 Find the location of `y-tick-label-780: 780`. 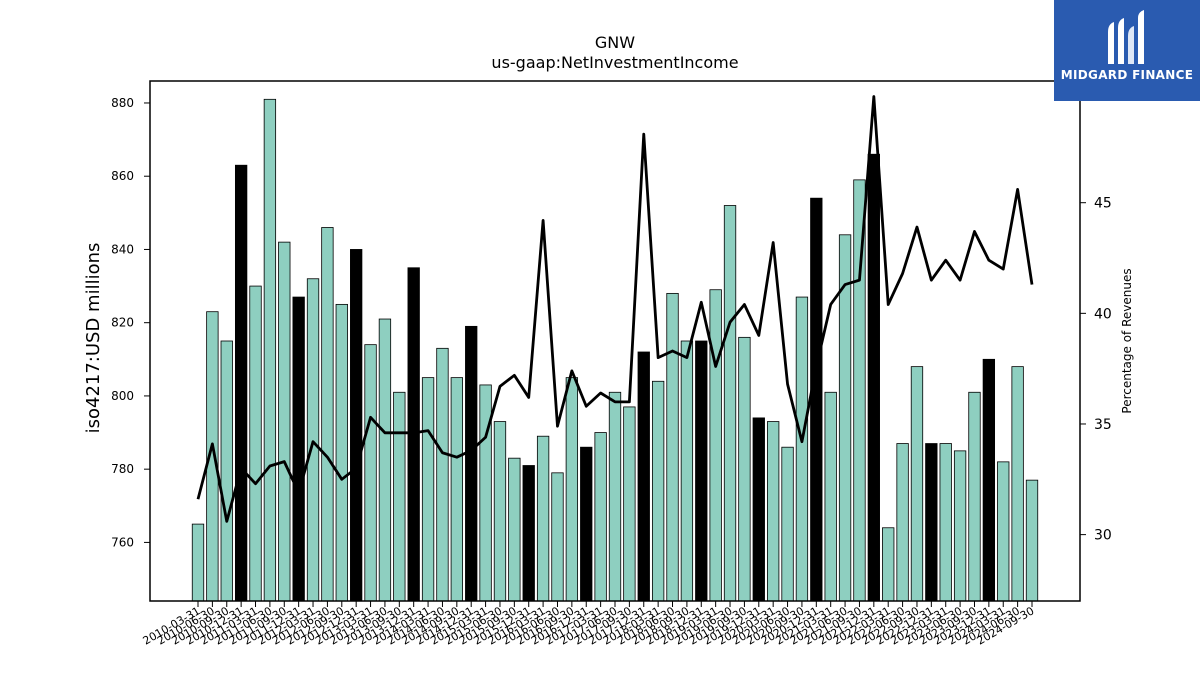

y-tick-label-780: 780 is located at coordinates (122, 469).